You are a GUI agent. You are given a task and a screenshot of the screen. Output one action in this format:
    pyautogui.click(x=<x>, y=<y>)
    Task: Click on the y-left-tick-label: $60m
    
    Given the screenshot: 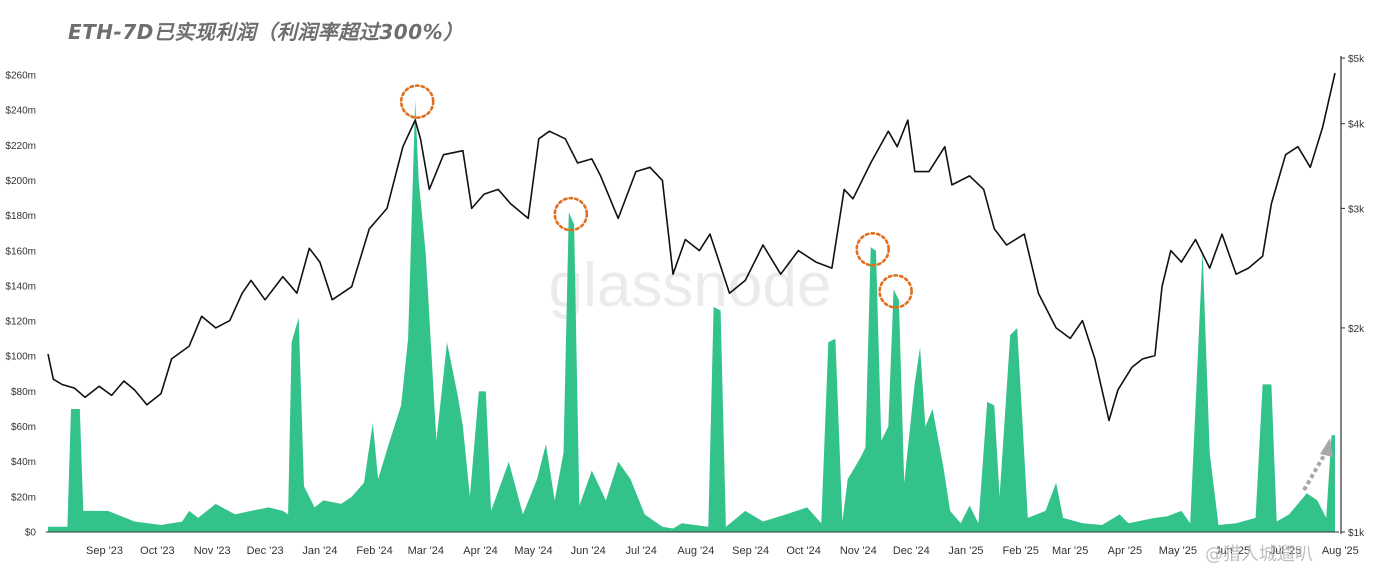 What is the action you would take?
    pyautogui.click(x=23, y=427)
    